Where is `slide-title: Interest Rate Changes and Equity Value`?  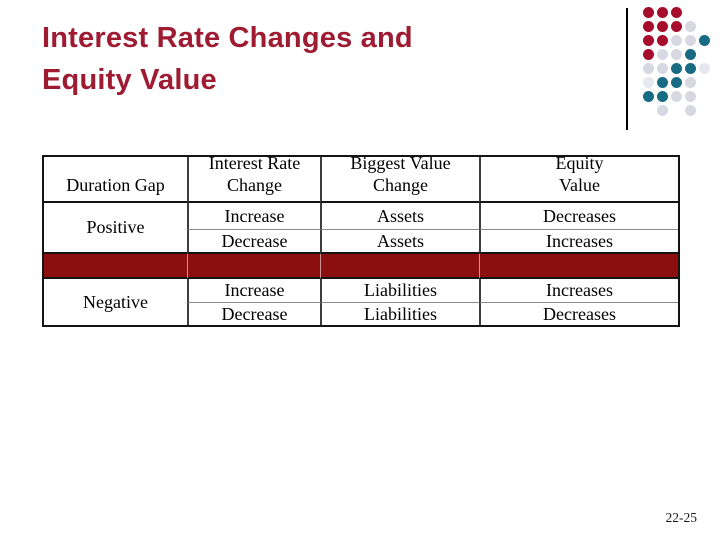 slide-title: Interest Rate Changes and Equity Value is located at coordinates (227, 59).